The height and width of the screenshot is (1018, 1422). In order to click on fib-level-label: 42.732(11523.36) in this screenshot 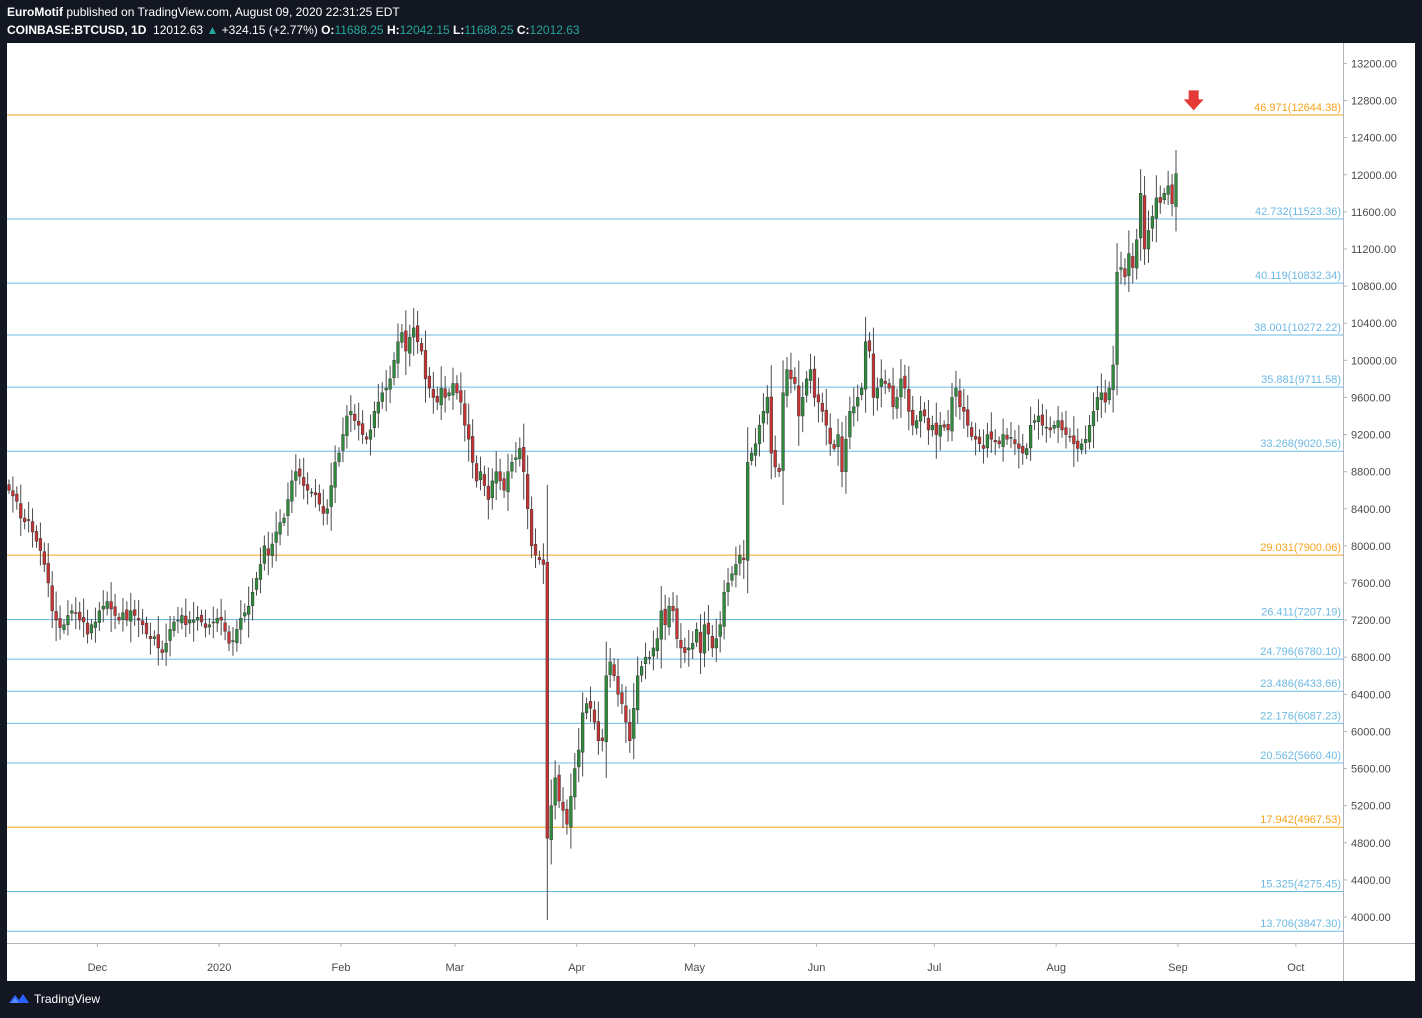, I will do `click(1298, 212)`.